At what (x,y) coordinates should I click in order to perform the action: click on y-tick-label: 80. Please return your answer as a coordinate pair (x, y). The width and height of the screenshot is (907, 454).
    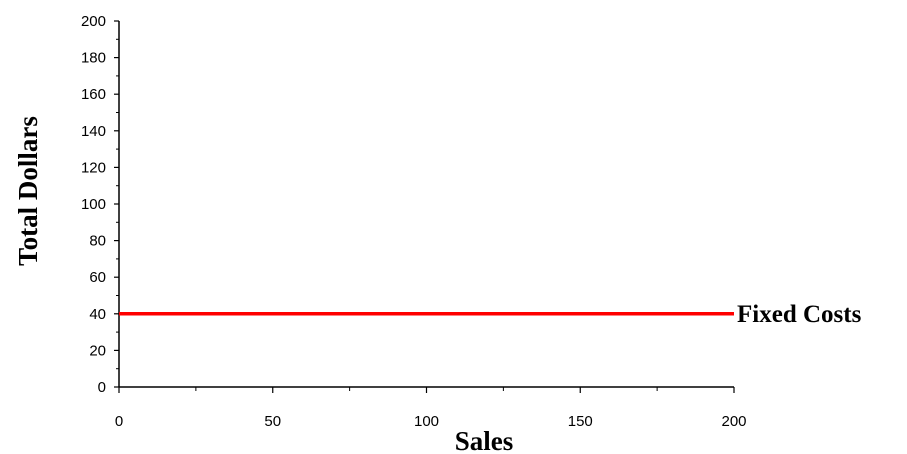
    Looking at the image, I should click on (97, 241).